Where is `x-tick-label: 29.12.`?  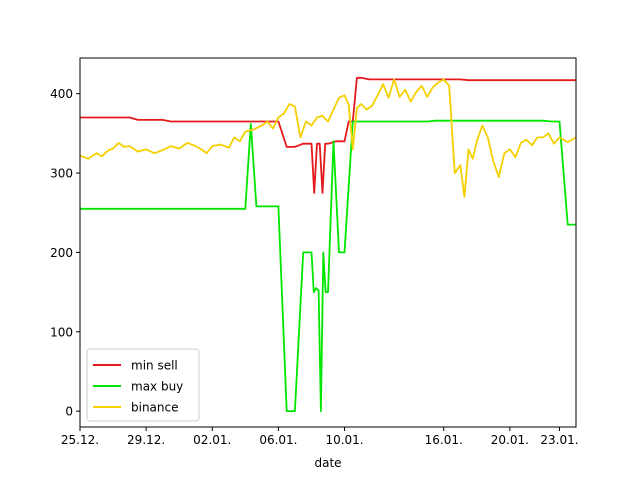 x-tick-label: 29.12. is located at coordinates (146, 440).